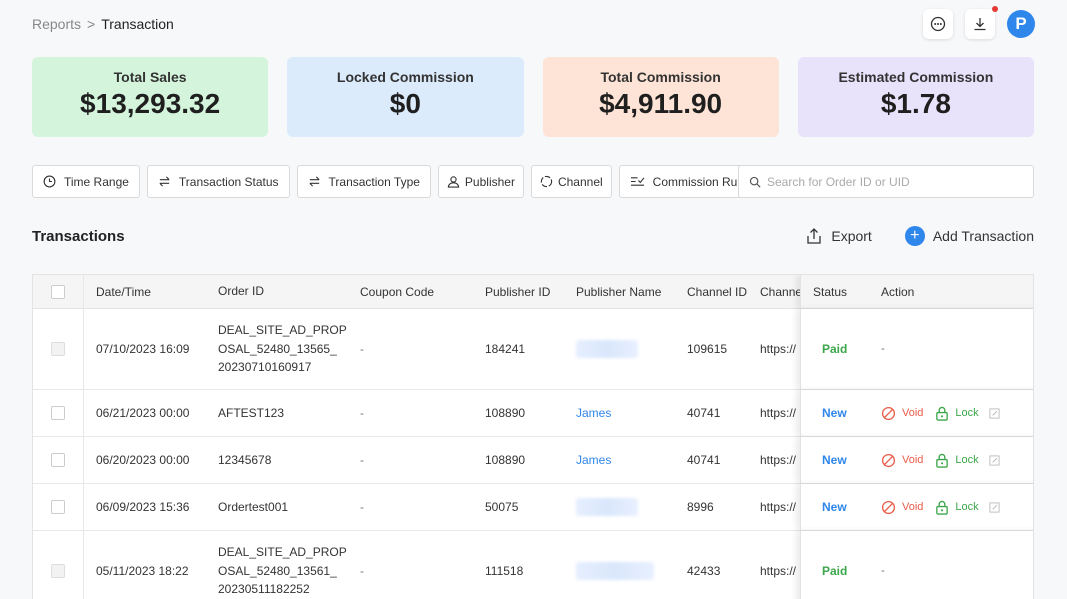  Describe the element at coordinates (916, 291) in the screenshot. I see `fixed-header-columns: Status Action ▾` at that location.